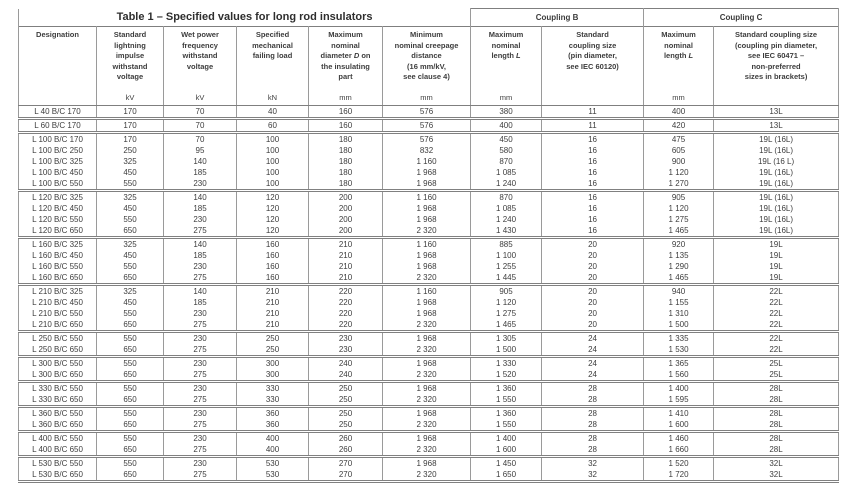 The height and width of the screenshot is (494, 843). I want to click on value-cell: 22L, so click(776, 350).